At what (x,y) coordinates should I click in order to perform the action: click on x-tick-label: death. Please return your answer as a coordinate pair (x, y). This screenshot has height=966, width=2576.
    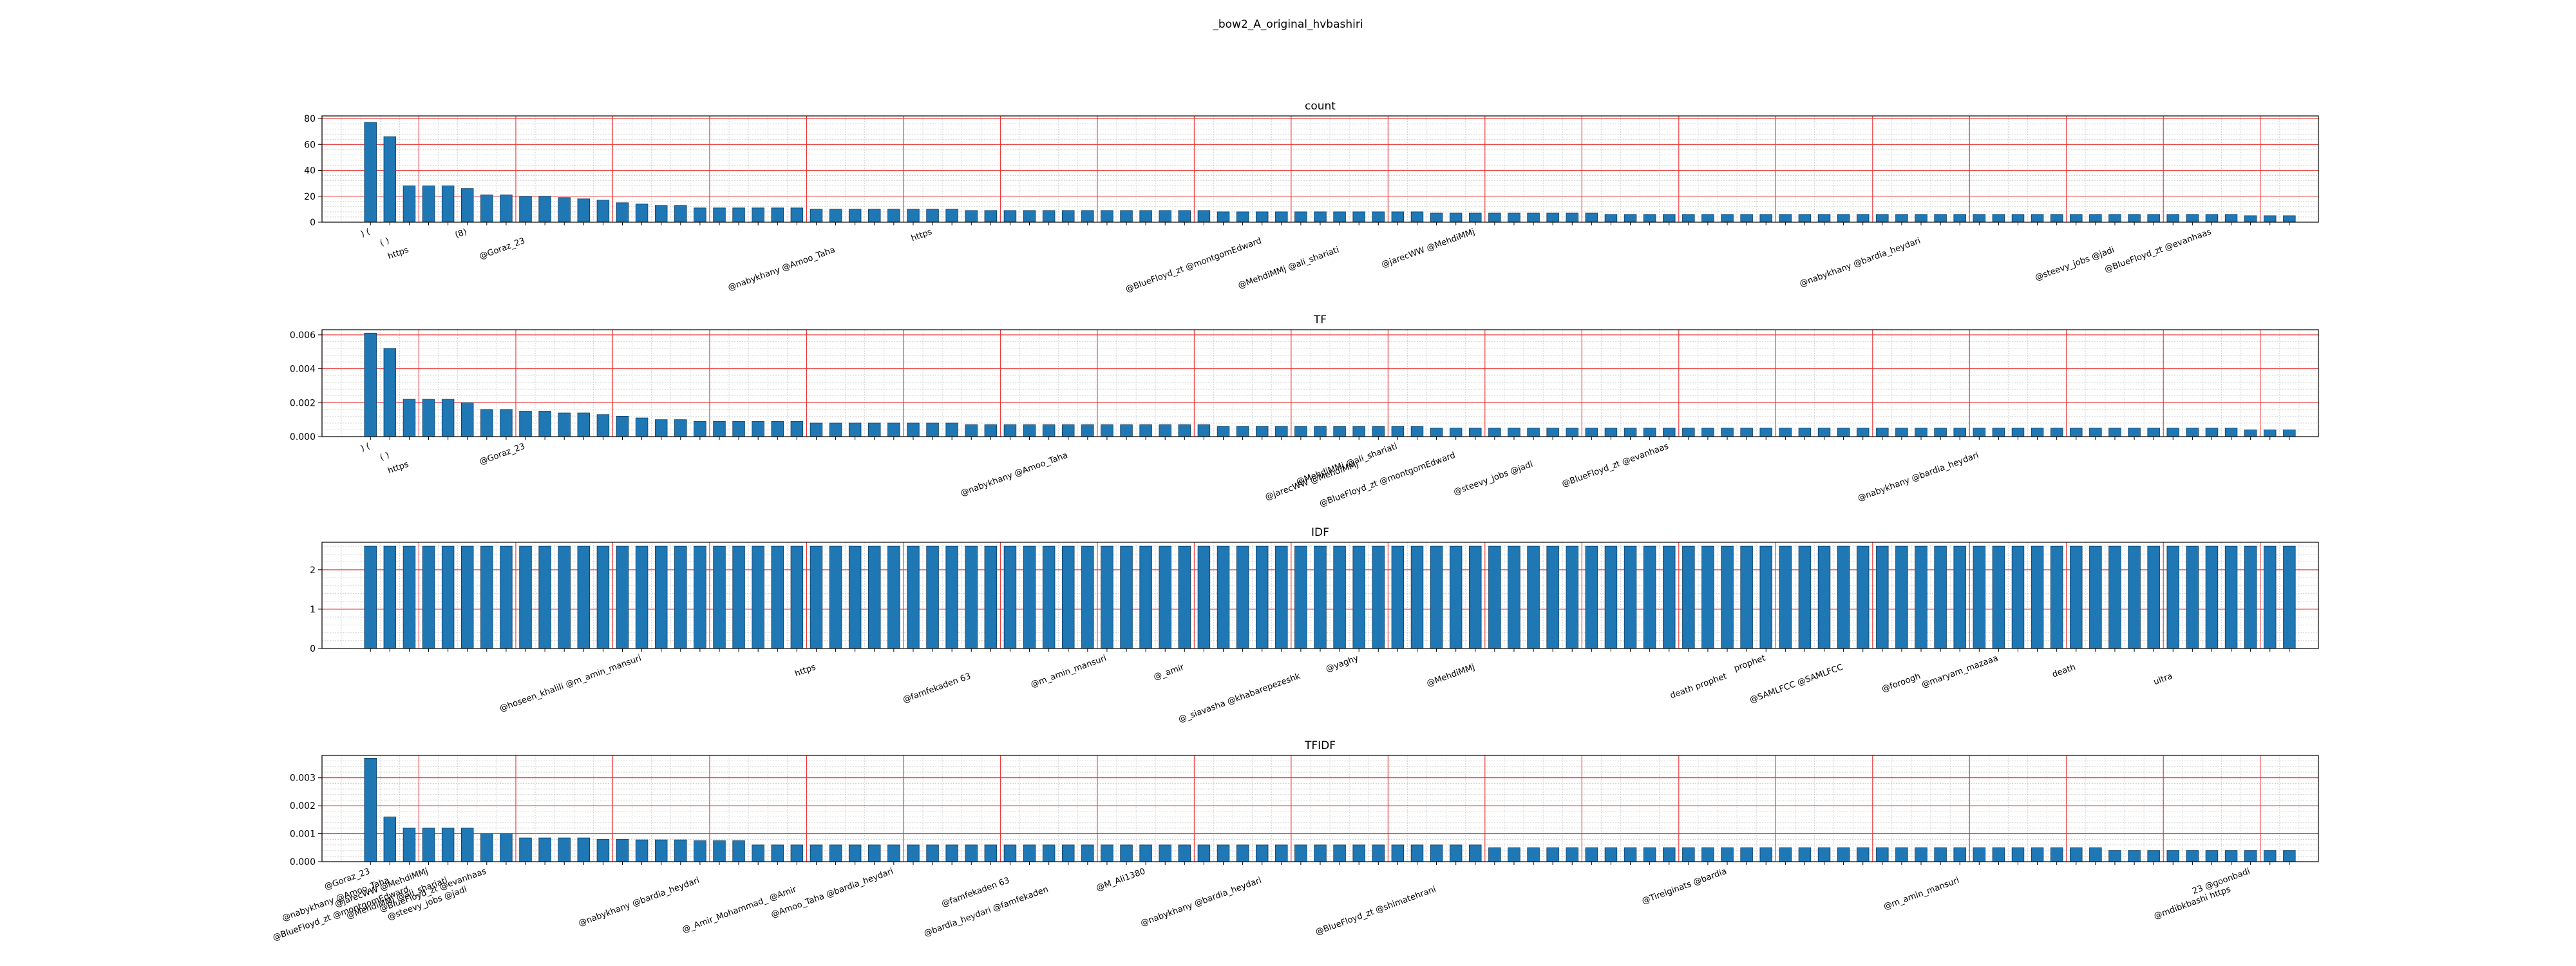
    Looking at the image, I should click on (2064, 671).